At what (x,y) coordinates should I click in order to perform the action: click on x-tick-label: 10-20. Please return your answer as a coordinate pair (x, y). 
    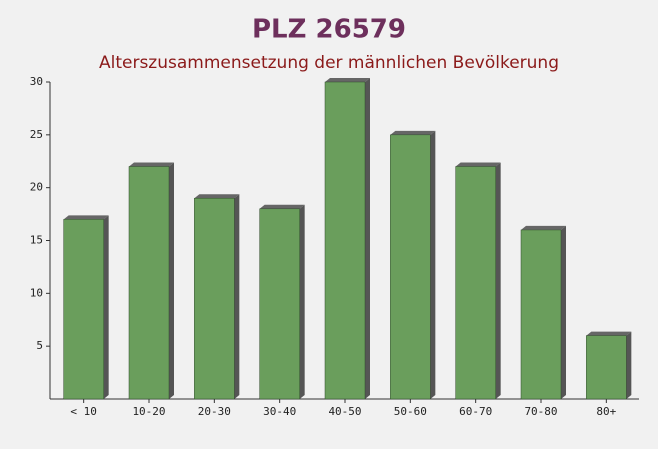
    Looking at the image, I should click on (148, 411).